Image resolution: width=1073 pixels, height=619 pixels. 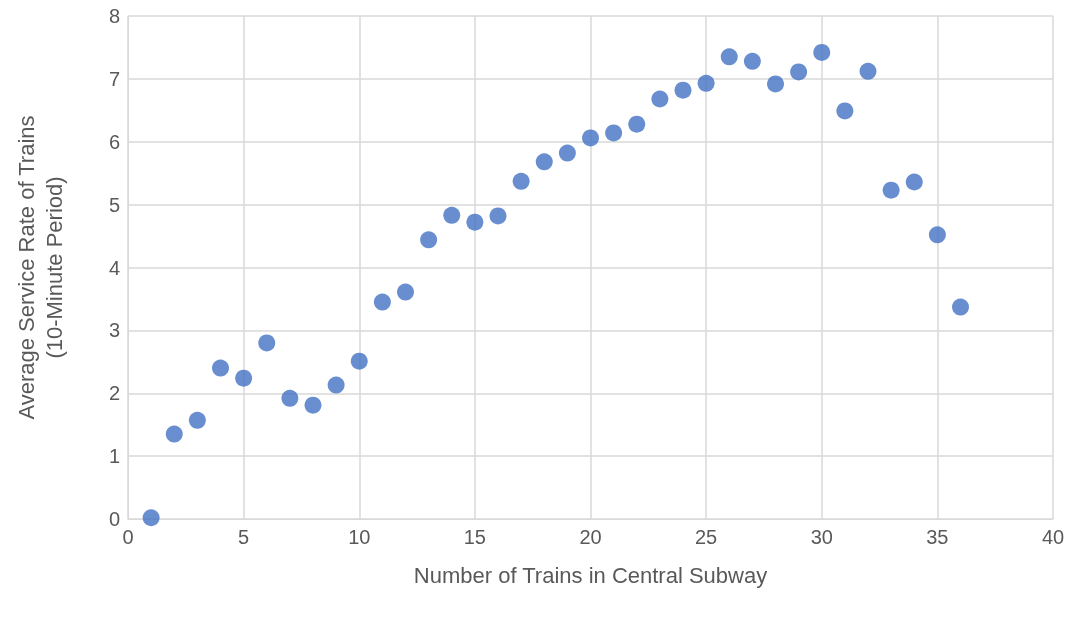 I want to click on y-tick-label: 5, so click(x=114, y=204).